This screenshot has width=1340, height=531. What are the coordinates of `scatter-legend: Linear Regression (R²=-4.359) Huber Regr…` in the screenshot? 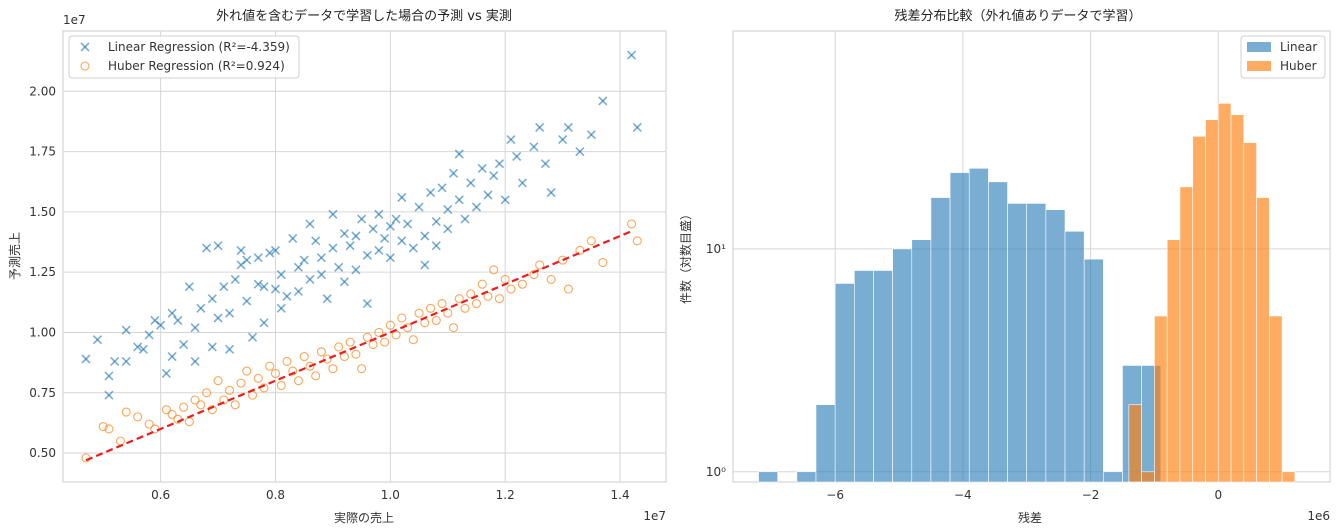 It's located at (184, 57).